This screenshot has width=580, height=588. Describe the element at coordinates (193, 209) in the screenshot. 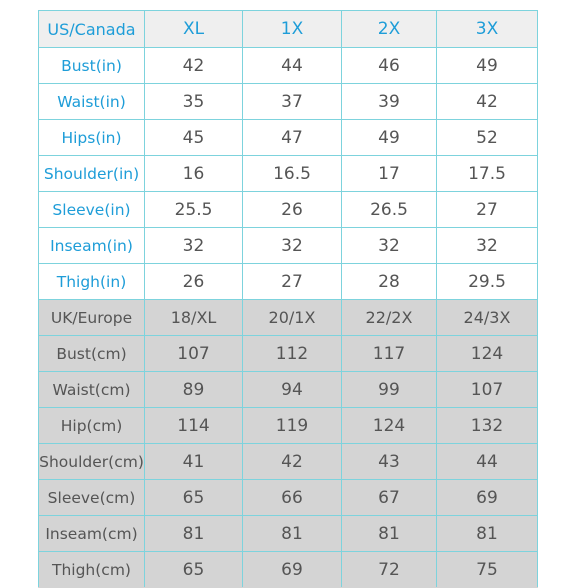

I see `measurement-value: 25.5` at that location.